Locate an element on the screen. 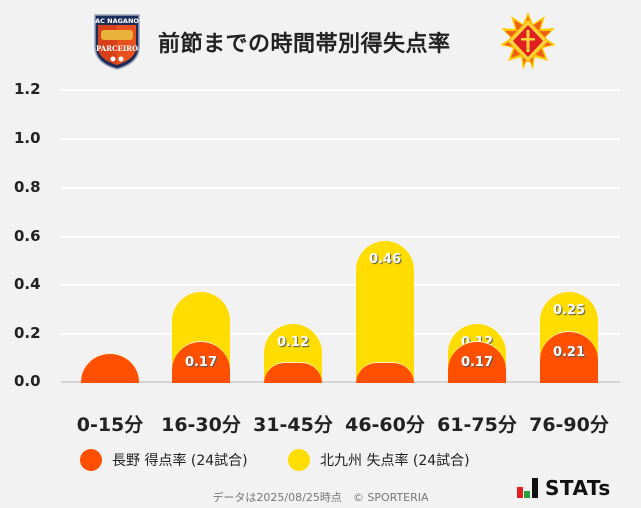  svg-text: PARCEIRO is located at coordinates (117, 48).